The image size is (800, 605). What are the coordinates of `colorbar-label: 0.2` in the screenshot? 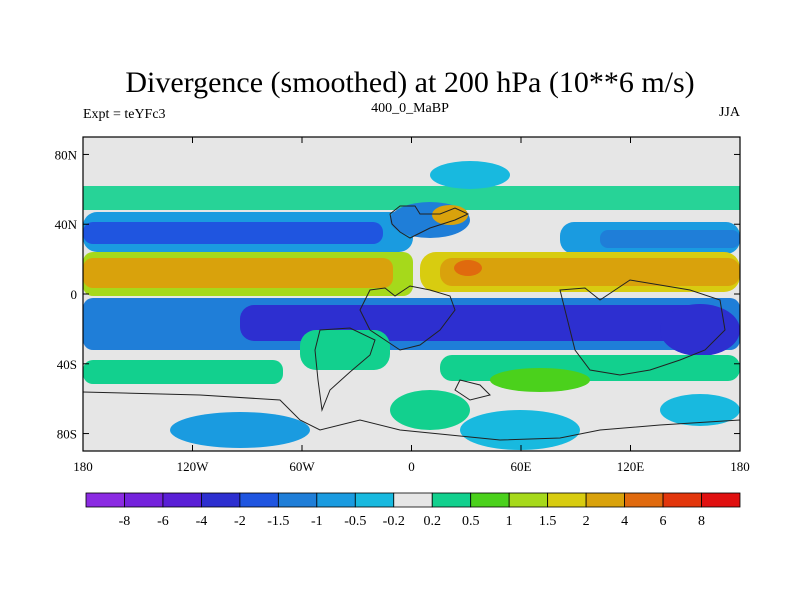 It's located at (432, 521).